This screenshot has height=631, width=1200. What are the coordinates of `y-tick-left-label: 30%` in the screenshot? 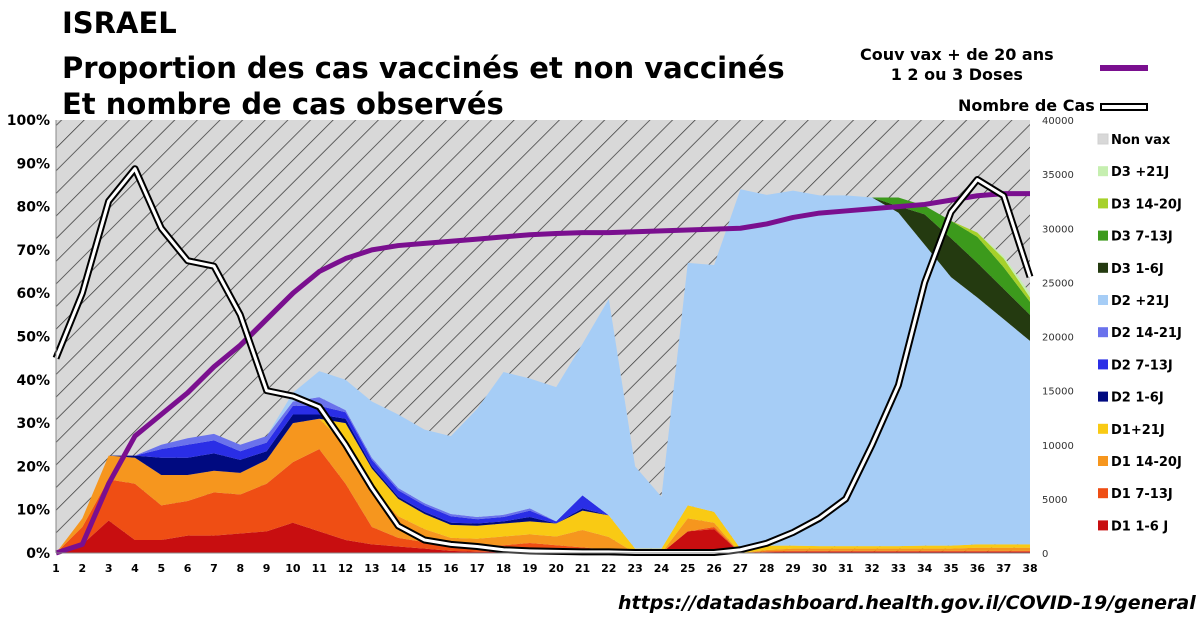 It's located at (33, 424).